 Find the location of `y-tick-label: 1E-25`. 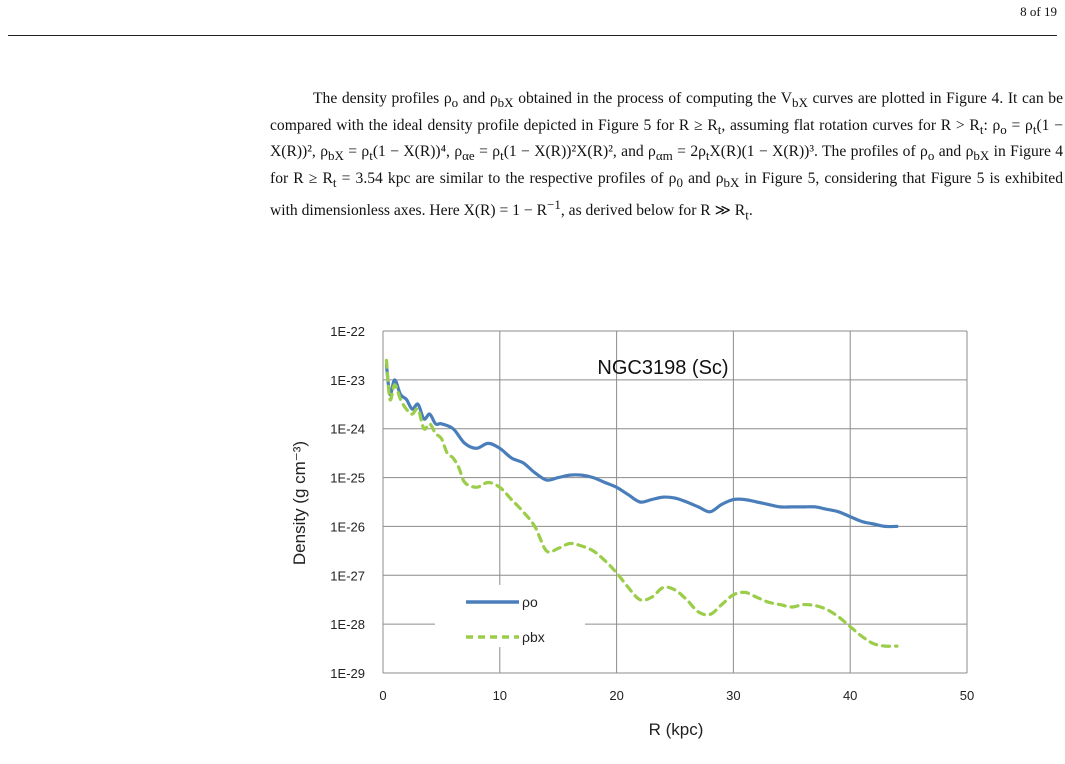

y-tick-label: 1E-25 is located at coordinates (347, 478).